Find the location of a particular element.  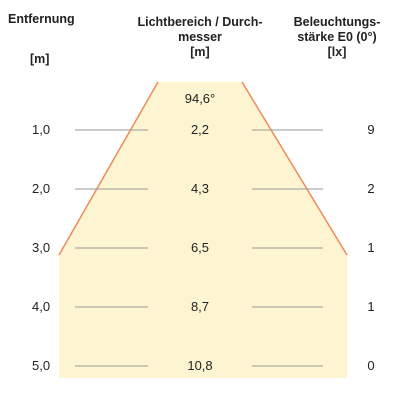

diameter-value: 4,3 is located at coordinates (200, 188).